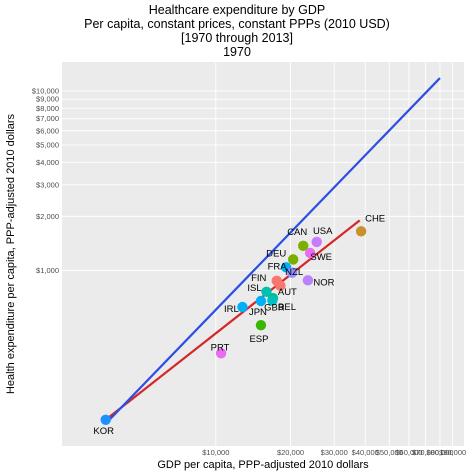 The width and height of the screenshot is (474, 474). What do you see at coordinates (439, 452) in the screenshot?
I see `x-tick-label: $80,000` at bounding box center [439, 452].